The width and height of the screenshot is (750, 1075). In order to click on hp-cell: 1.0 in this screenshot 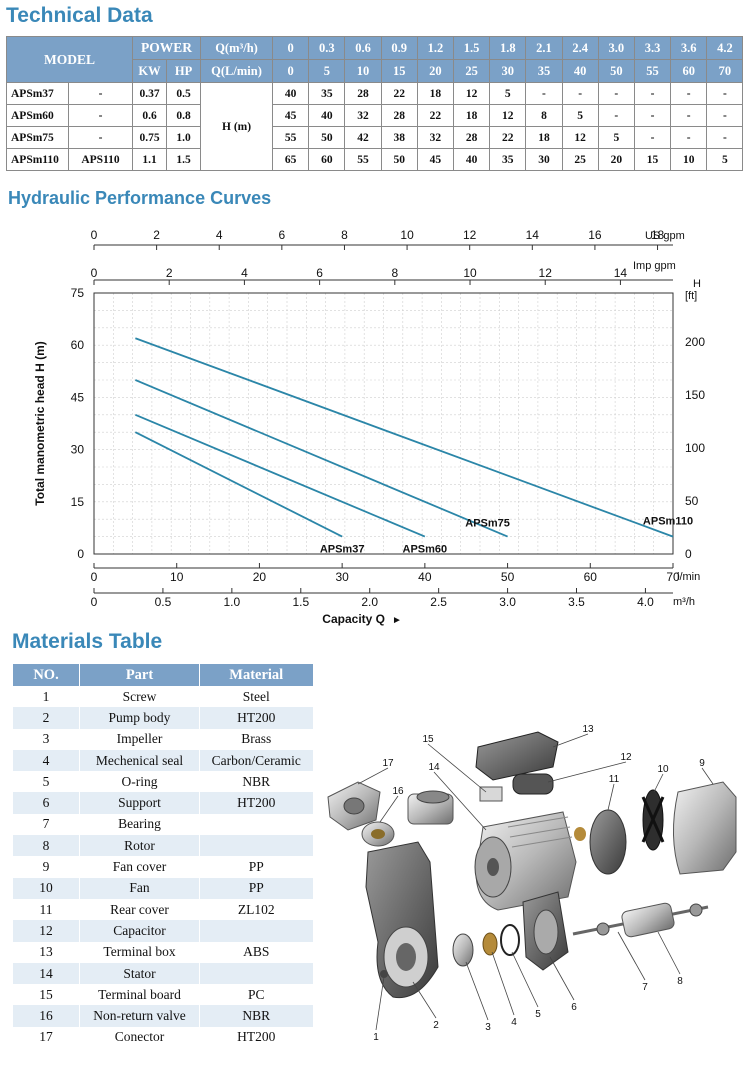, I will do `click(184, 137)`.